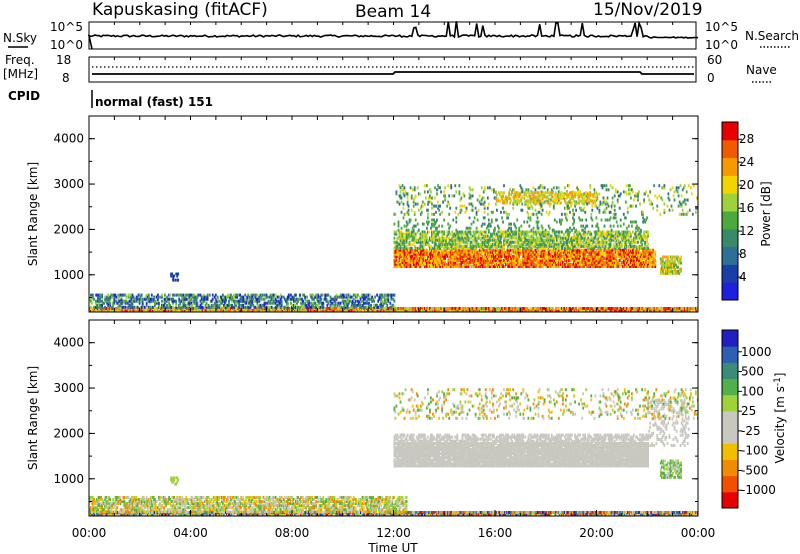 The width and height of the screenshot is (800, 554). I want to click on freq-label-2: [MHz], so click(20, 74).